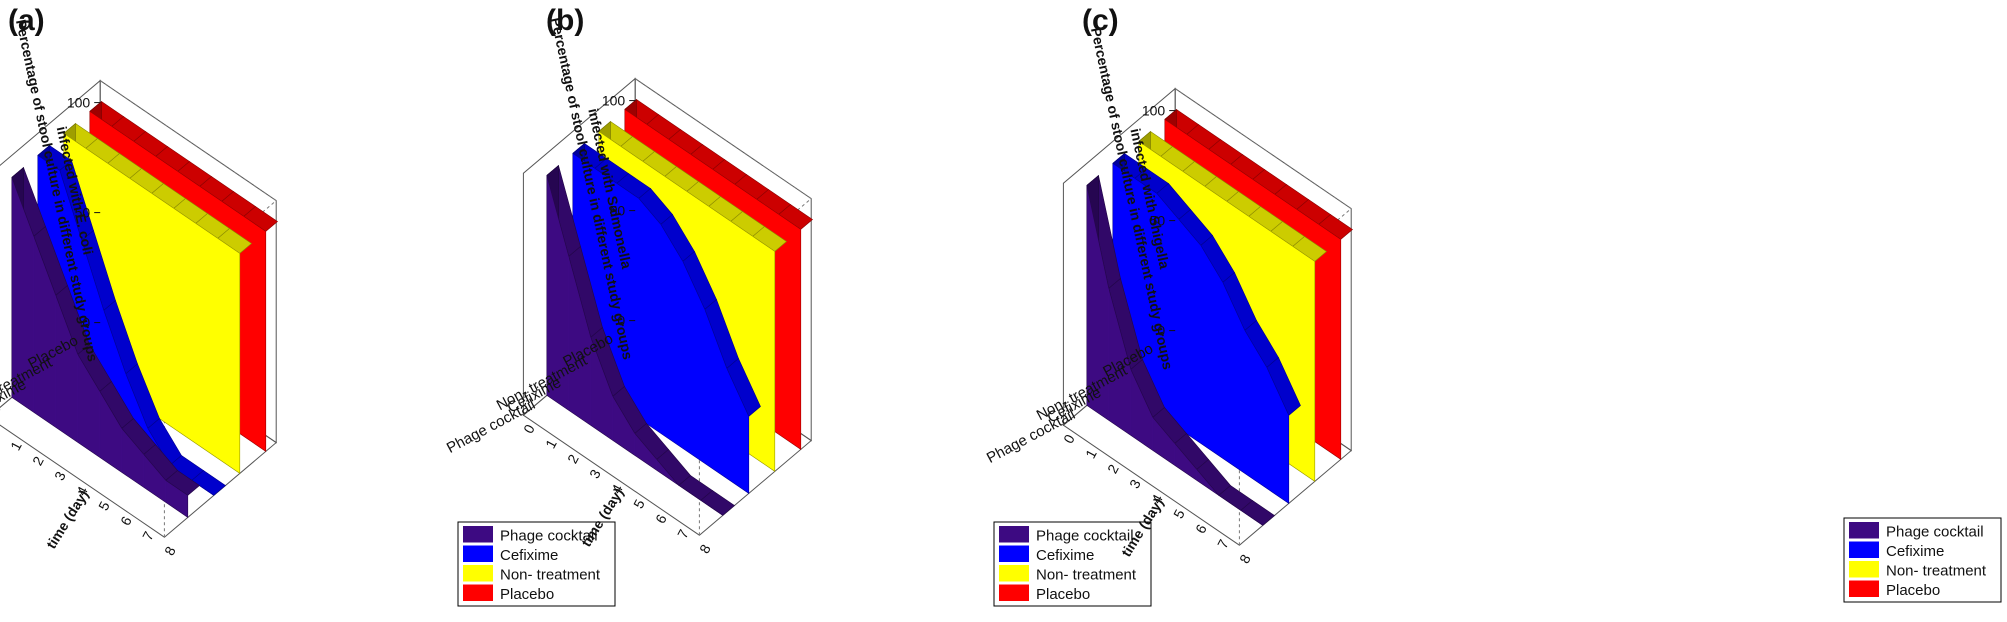  Describe the element at coordinates (1100, 20) in the screenshot. I see `panel-label: (c)` at that location.